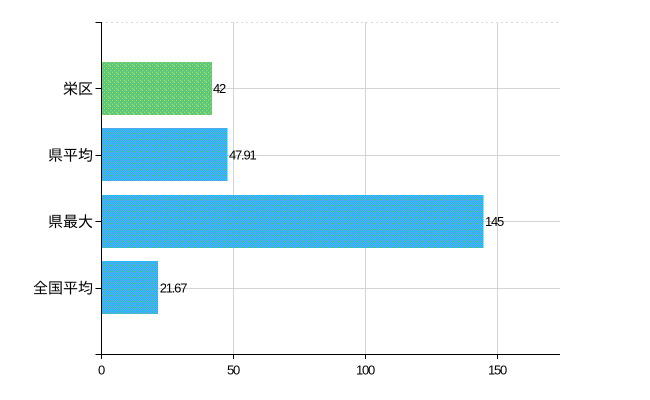  What do you see at coordinates (243, 155) in the screenshot?
I see `svg-text: 47.91` at bounding box center [243, 155].